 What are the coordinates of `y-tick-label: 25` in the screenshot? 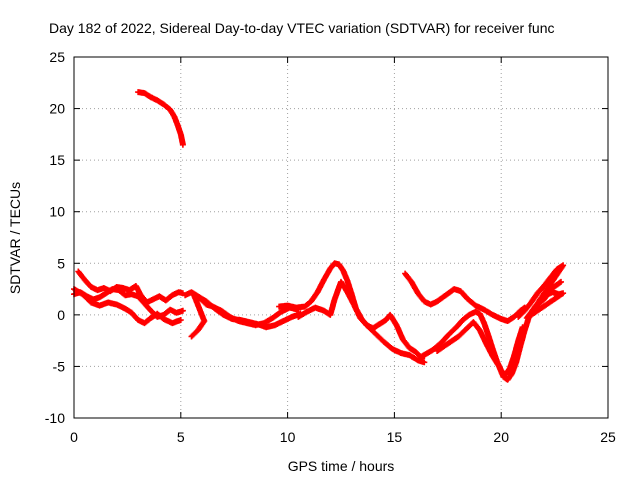 It's located at (57, 57).